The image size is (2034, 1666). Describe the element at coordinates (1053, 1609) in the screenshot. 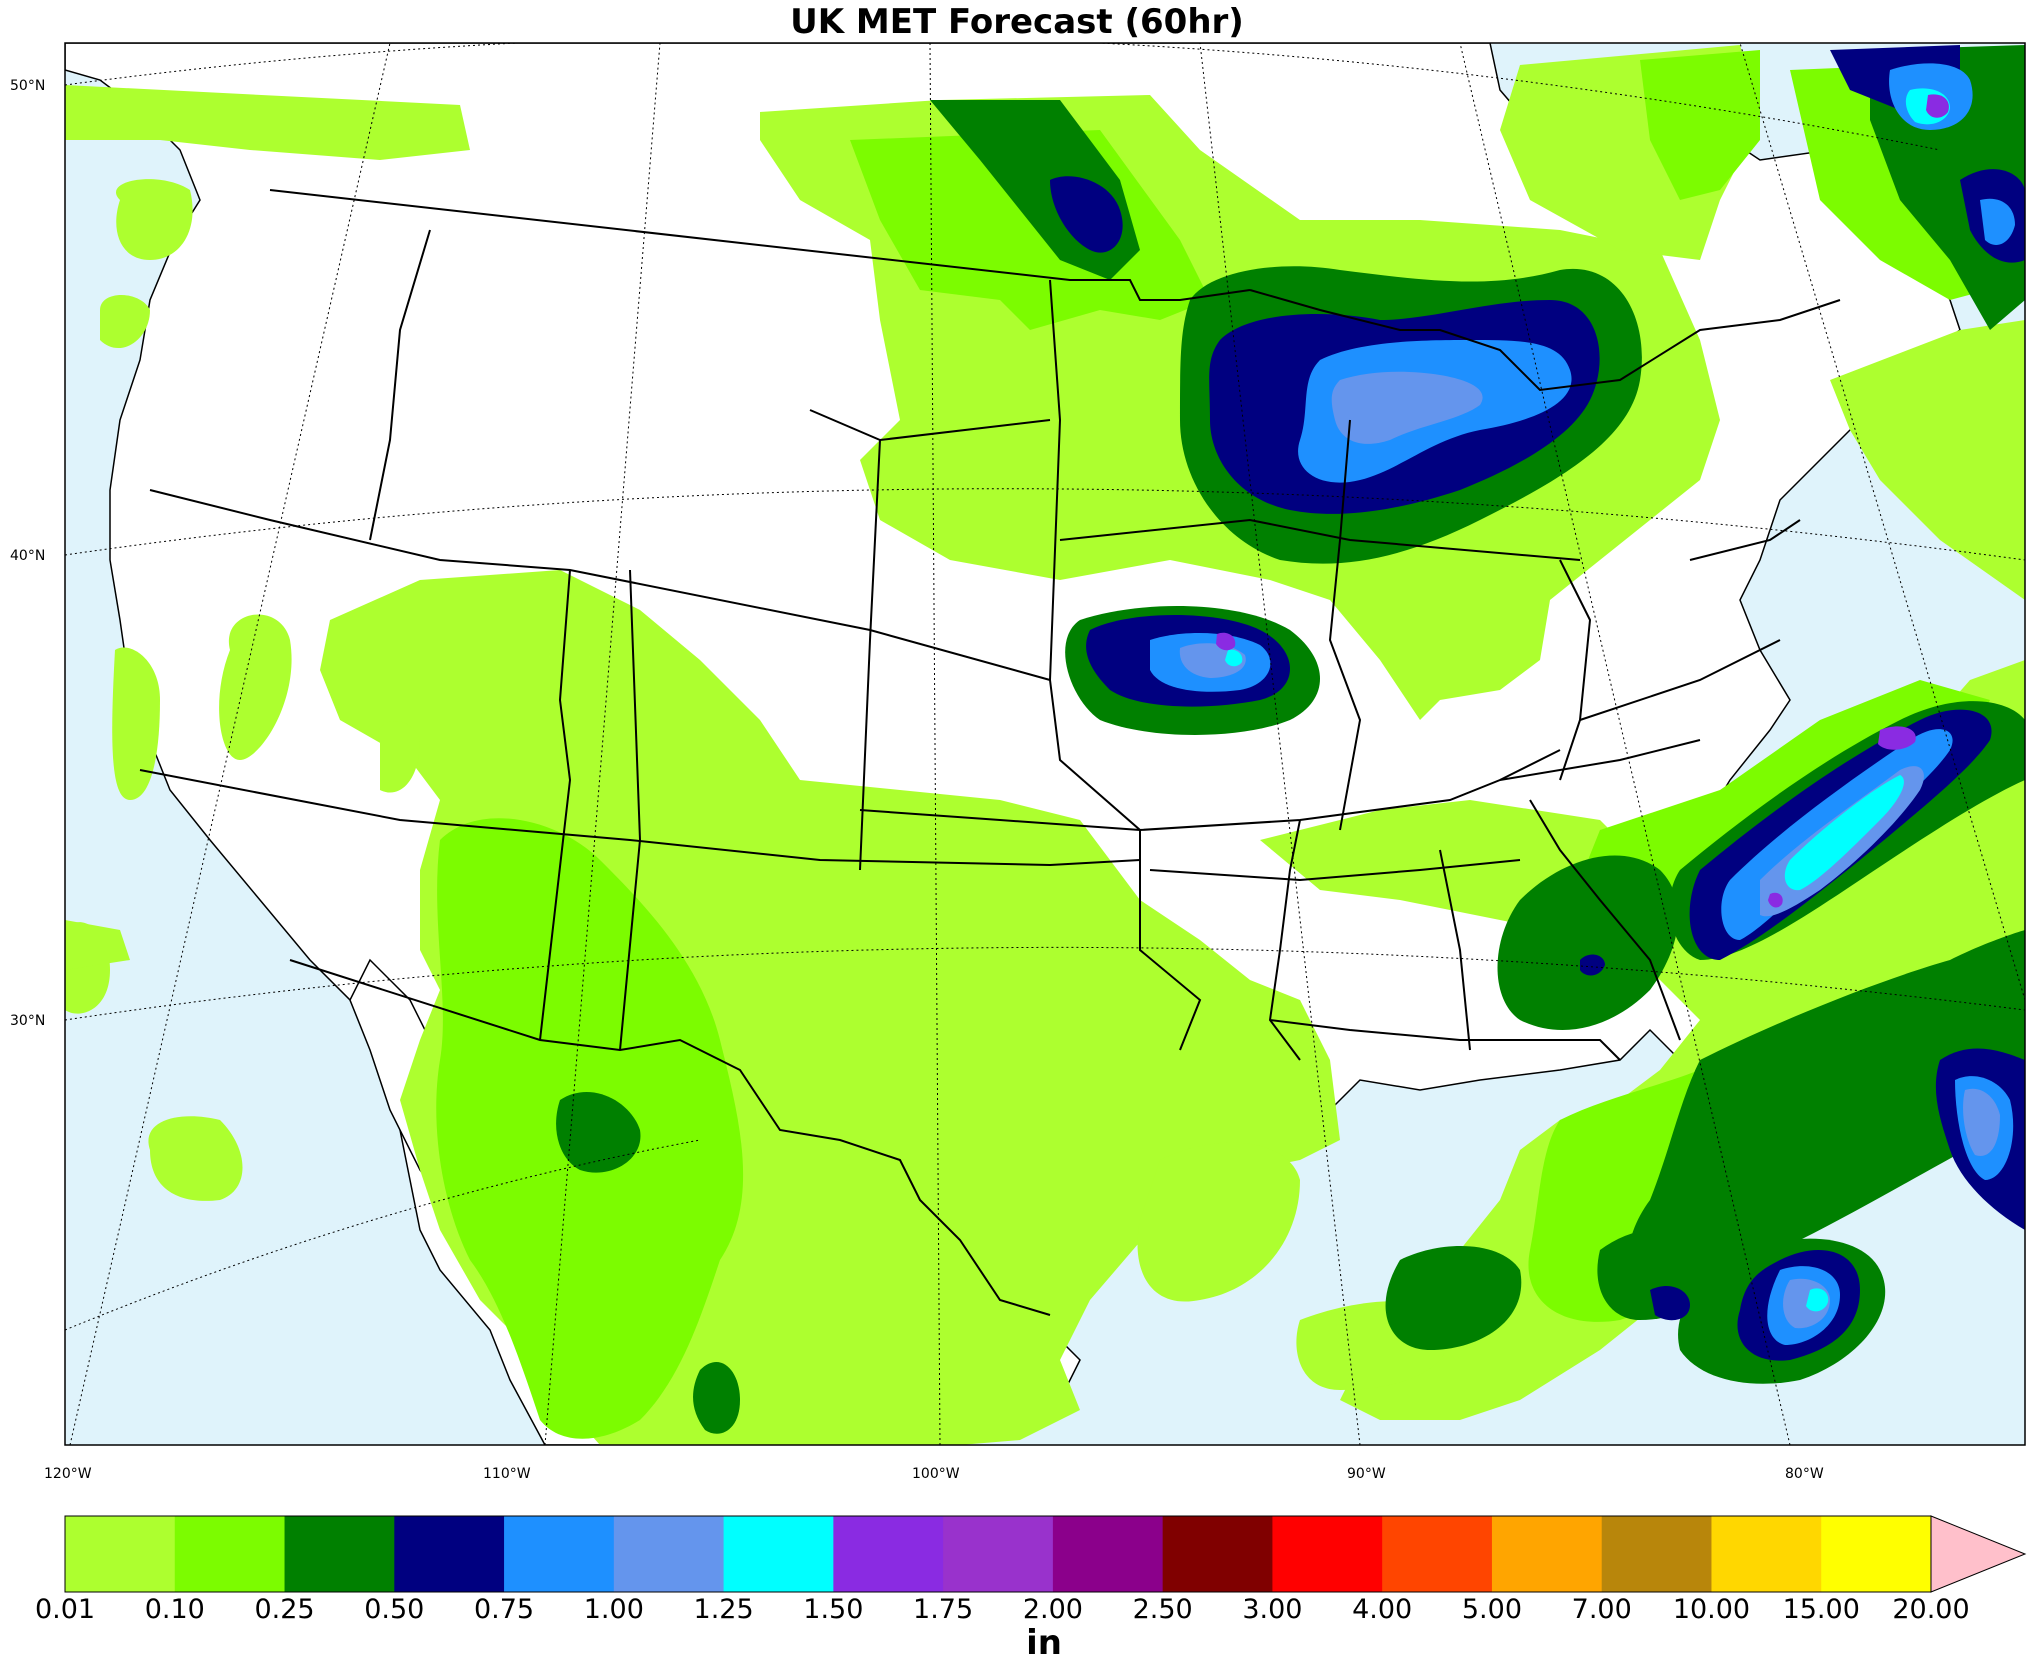

I see `colorbar-tick-label: 2.00` at that location.